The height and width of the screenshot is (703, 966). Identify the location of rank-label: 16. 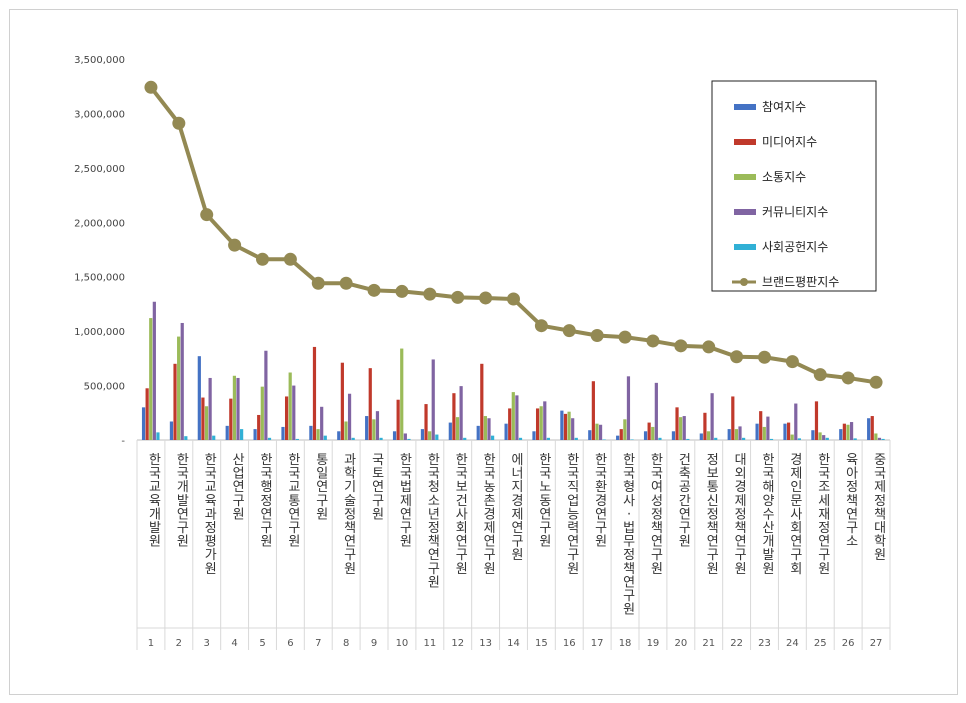
(569, 643).